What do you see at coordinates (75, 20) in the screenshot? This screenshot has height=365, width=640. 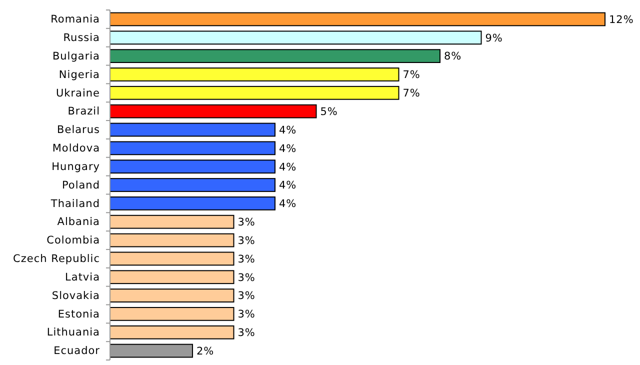 I see `y-tick-label: Romania` at bounding box center [75, 20].